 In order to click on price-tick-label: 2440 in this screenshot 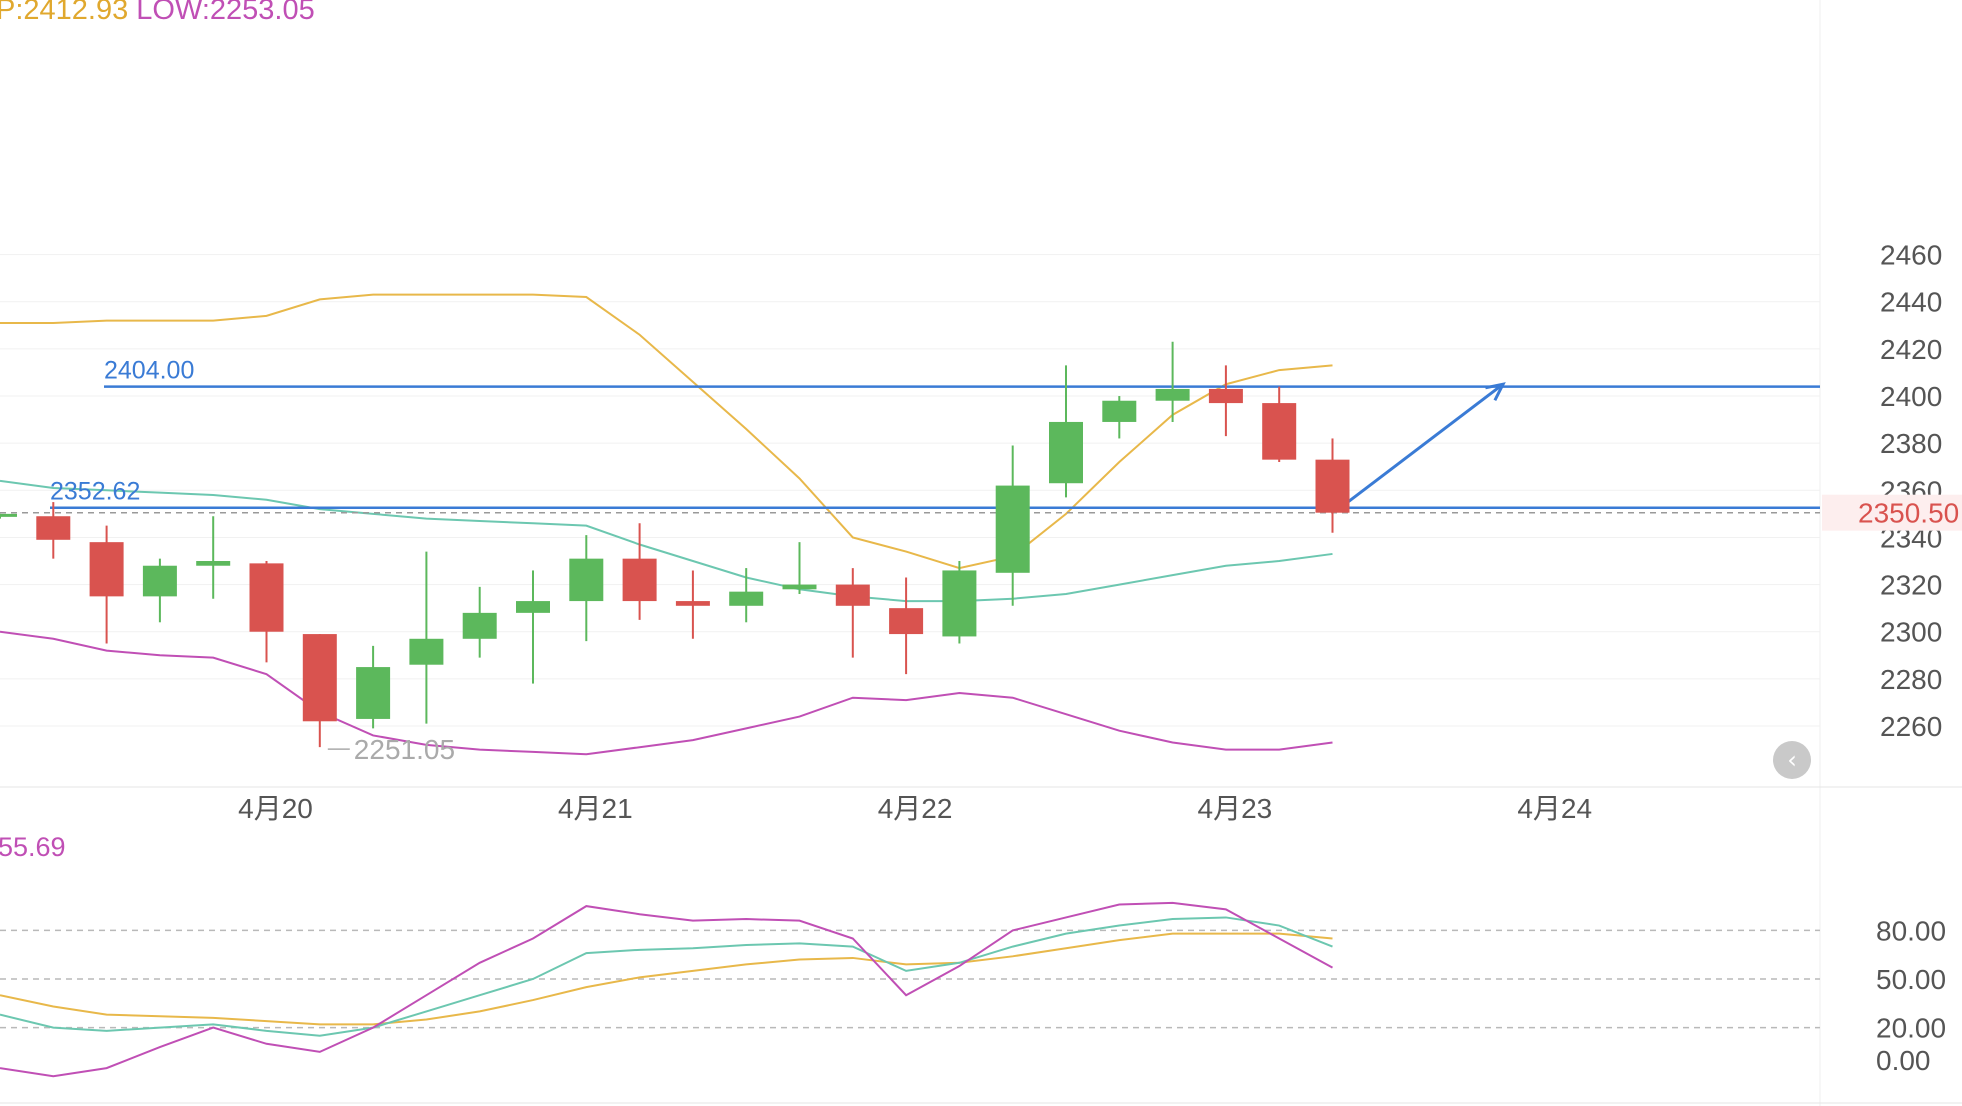, I will do `click(1911, 302)`.